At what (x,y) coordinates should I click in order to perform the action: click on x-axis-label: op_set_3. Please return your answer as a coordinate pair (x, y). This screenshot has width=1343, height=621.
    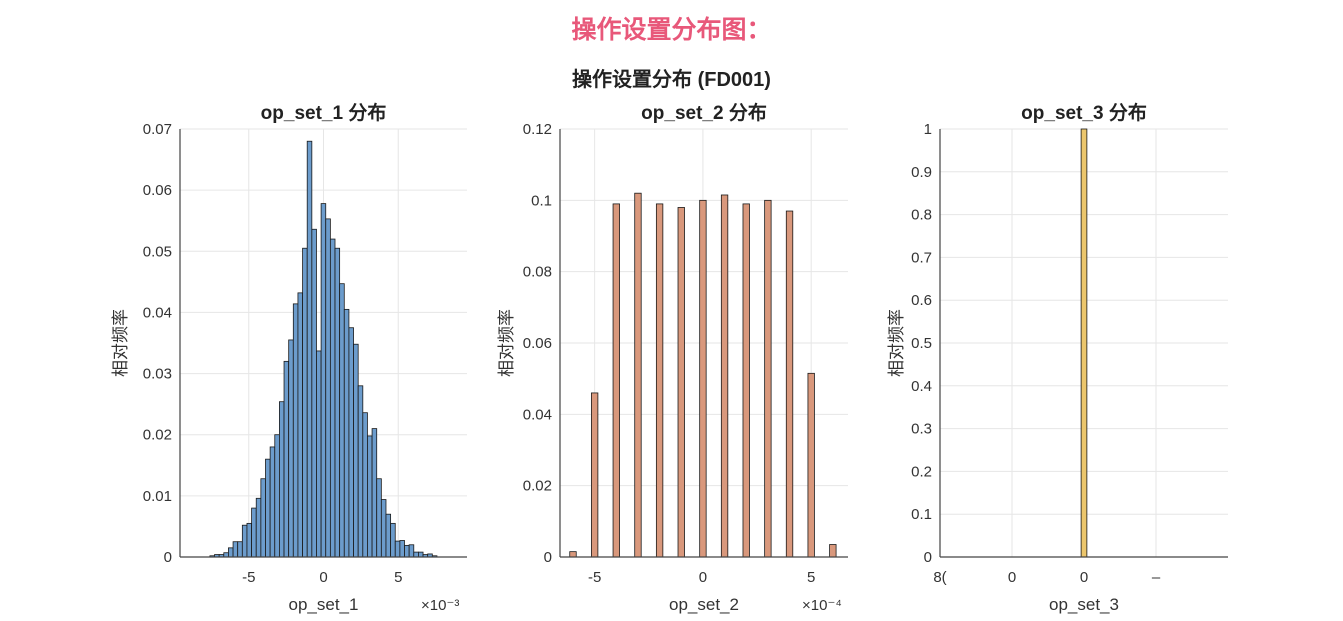
    Looking at the image, I should click on (1084, 604).